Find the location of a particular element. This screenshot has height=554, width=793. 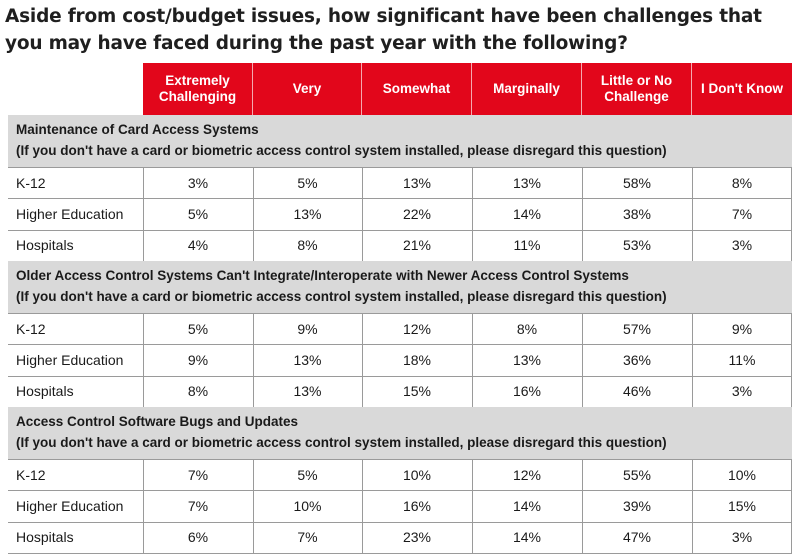

column-header: Extremely Challenging is located at coordinates (198, 89).